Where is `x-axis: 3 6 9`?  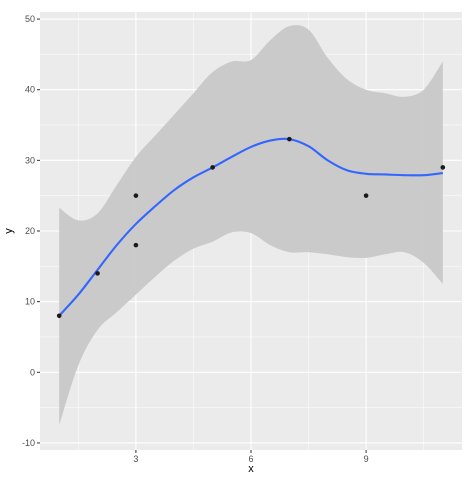 x-axis: 3 6 9 is located at coordinates (251, 457).